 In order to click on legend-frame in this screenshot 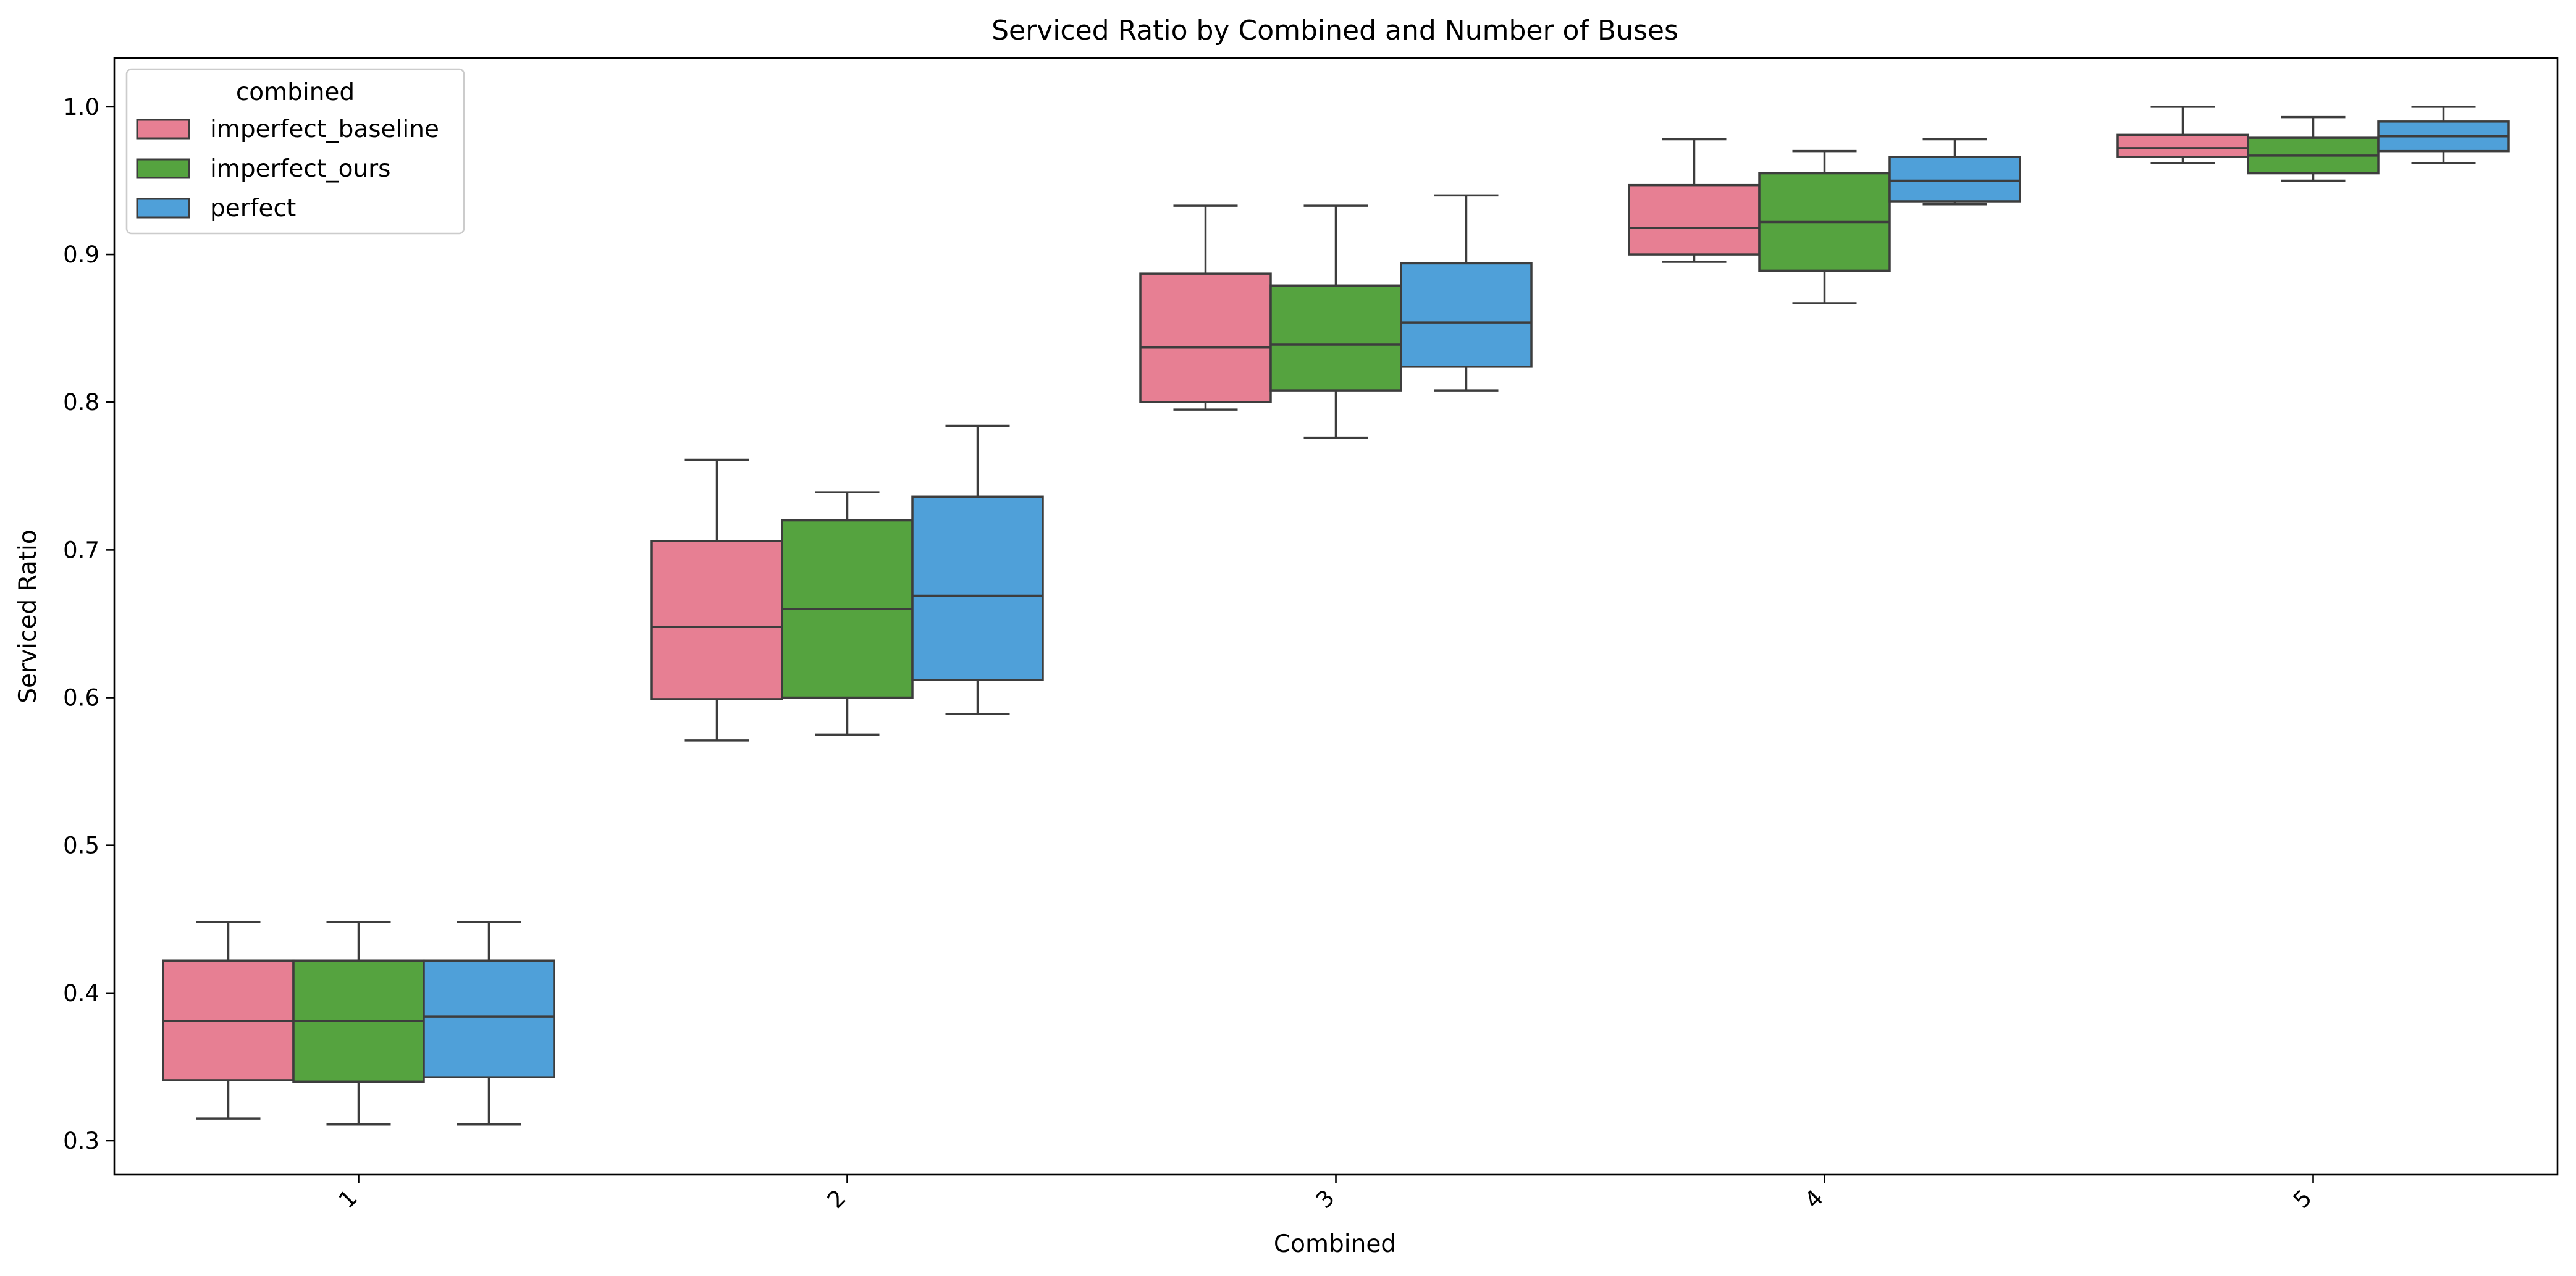, I will do `click(295, 151)`.